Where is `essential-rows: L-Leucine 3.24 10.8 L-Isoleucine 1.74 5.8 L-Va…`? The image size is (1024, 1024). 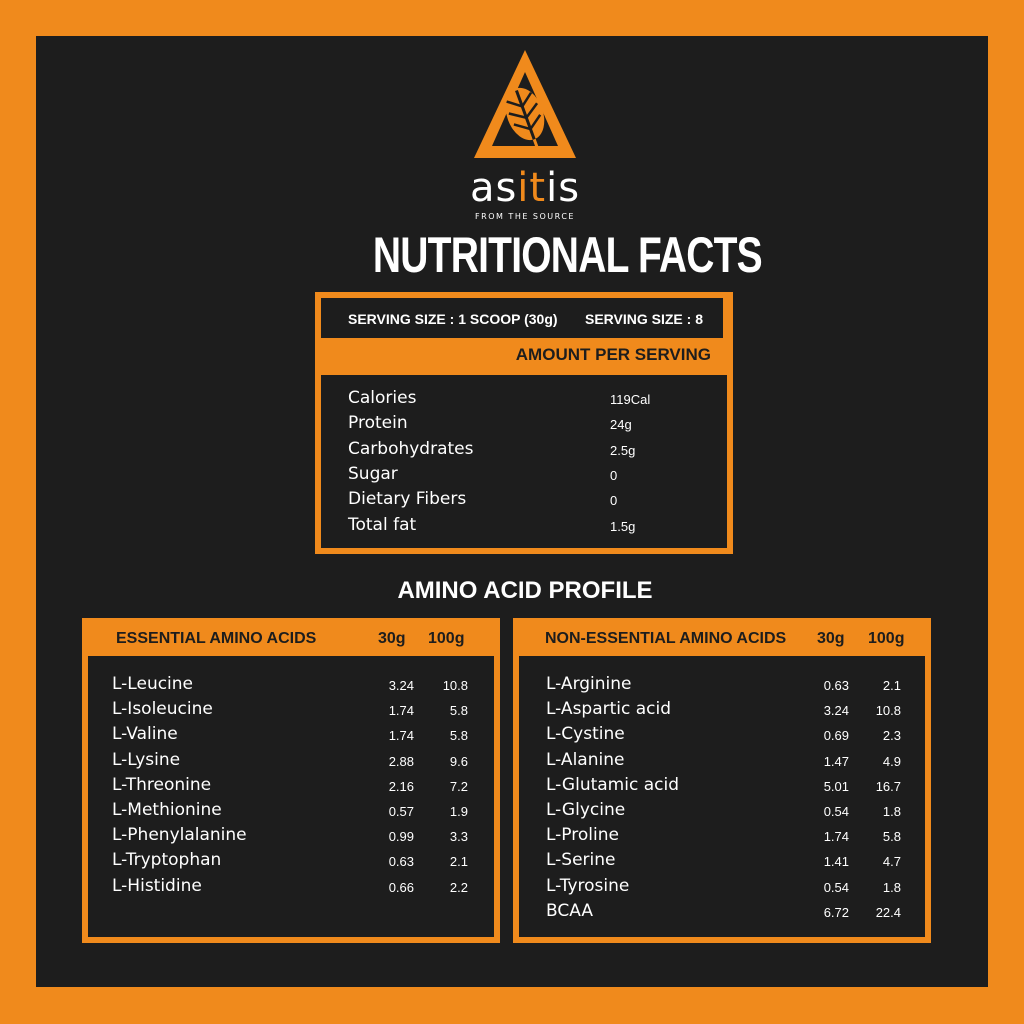
essential-rows: L-Leucine 3.24 10.8 L-Isoleucine 1.74 5.8 L-Va… is located at coordinates (291, 796).